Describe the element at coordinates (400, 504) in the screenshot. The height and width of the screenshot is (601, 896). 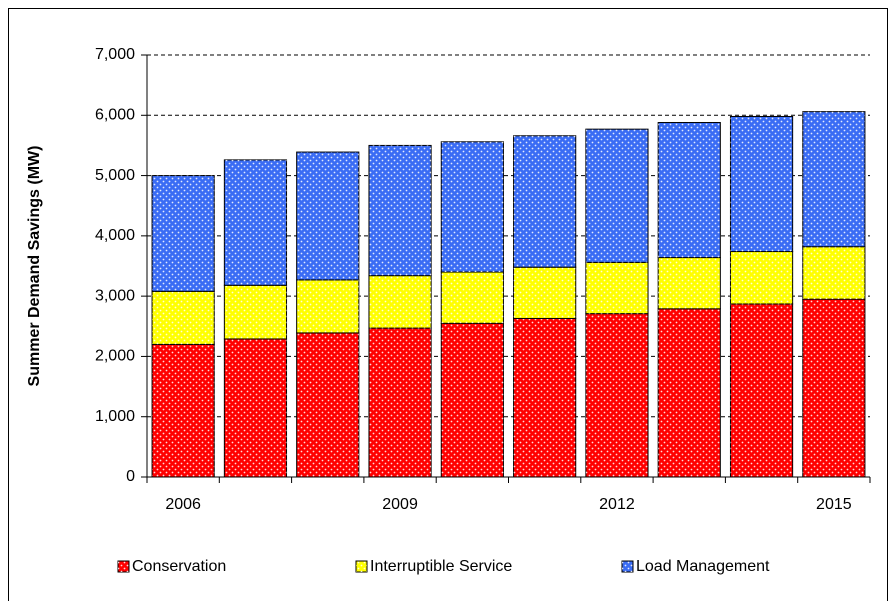
I see `x-tick-label: 2009` at that location.